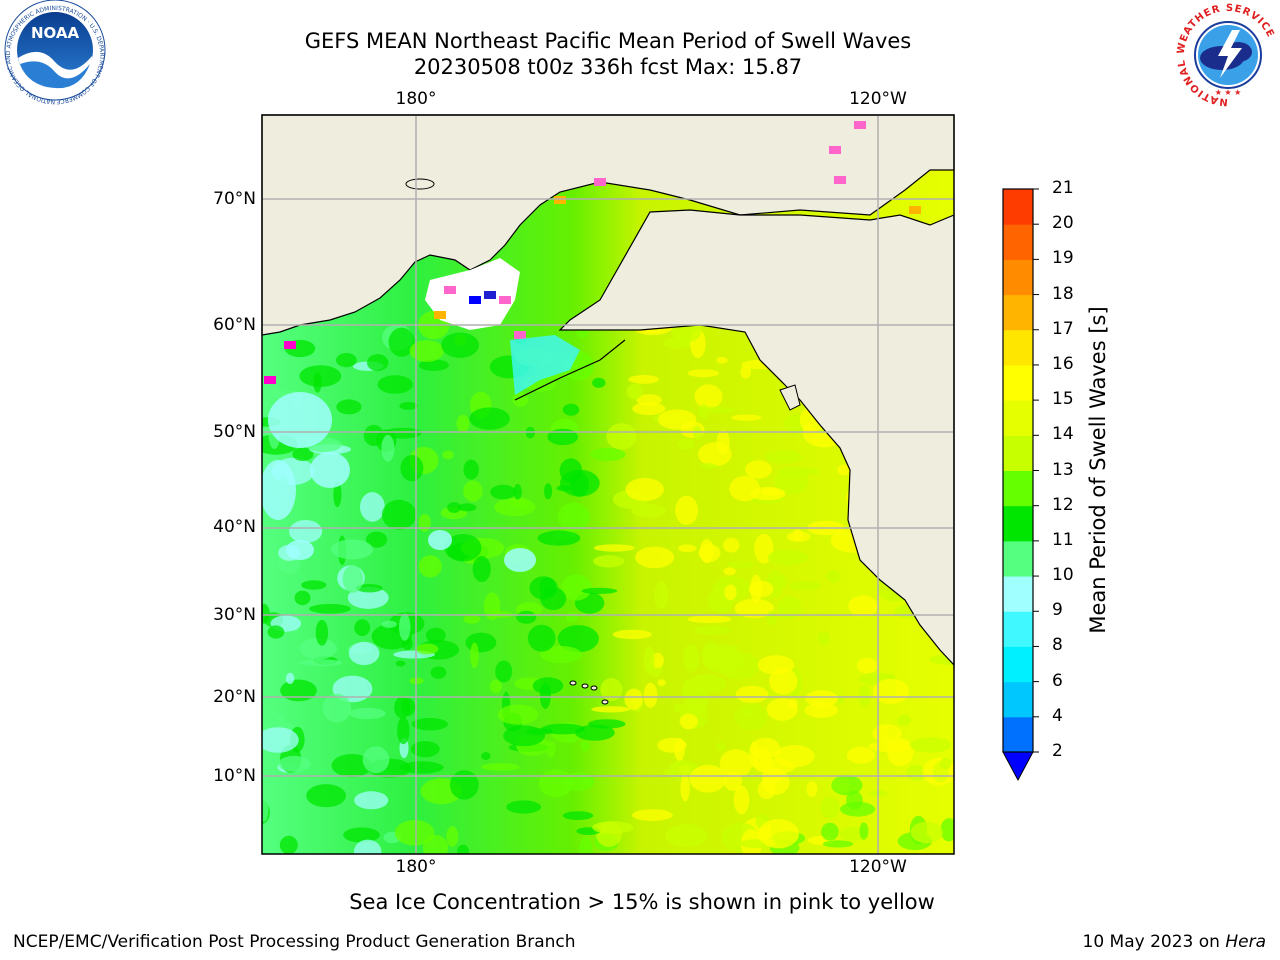 Image resolution: width=1280 pixels, height=960 pixels. What do you see at coordinates (1057, 751) in the screenshot?
I see `colorbar-tick-label: 2` at bounding box center [1057, 751].